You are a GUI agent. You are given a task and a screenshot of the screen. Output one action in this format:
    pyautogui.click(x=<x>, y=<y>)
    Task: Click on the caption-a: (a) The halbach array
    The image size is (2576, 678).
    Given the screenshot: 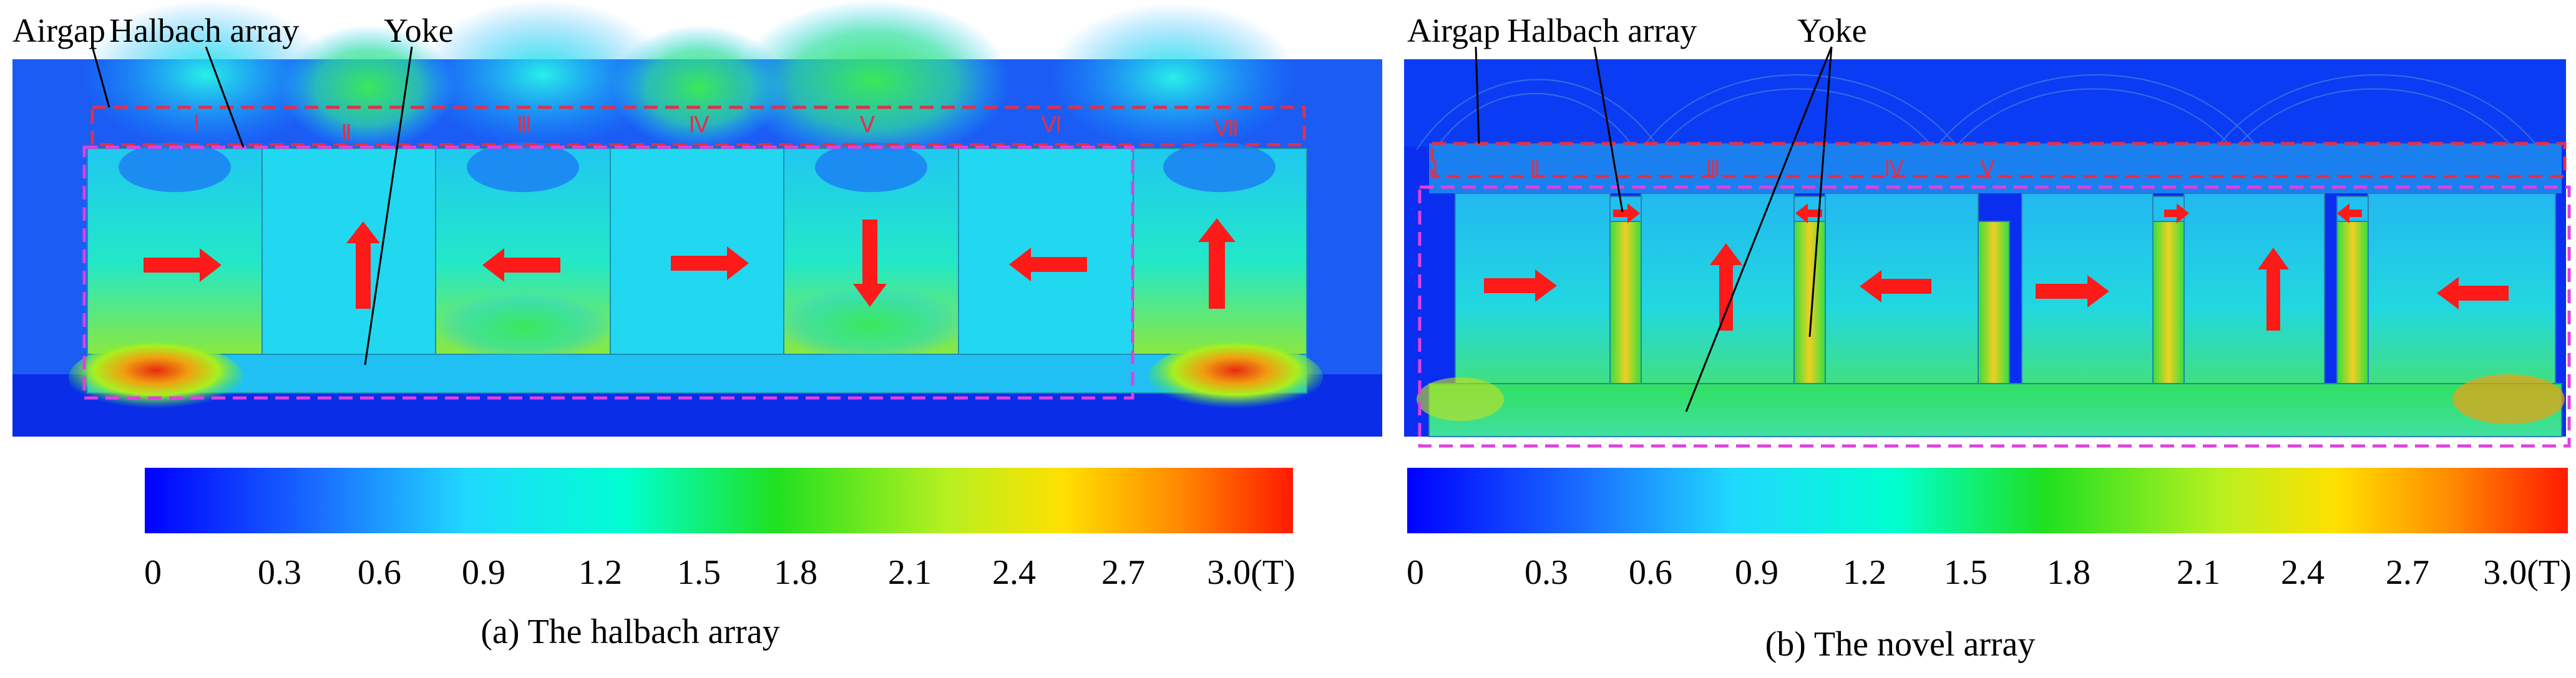 What is the action you would take?
    pyautogui.click(x=630, y=632)
    